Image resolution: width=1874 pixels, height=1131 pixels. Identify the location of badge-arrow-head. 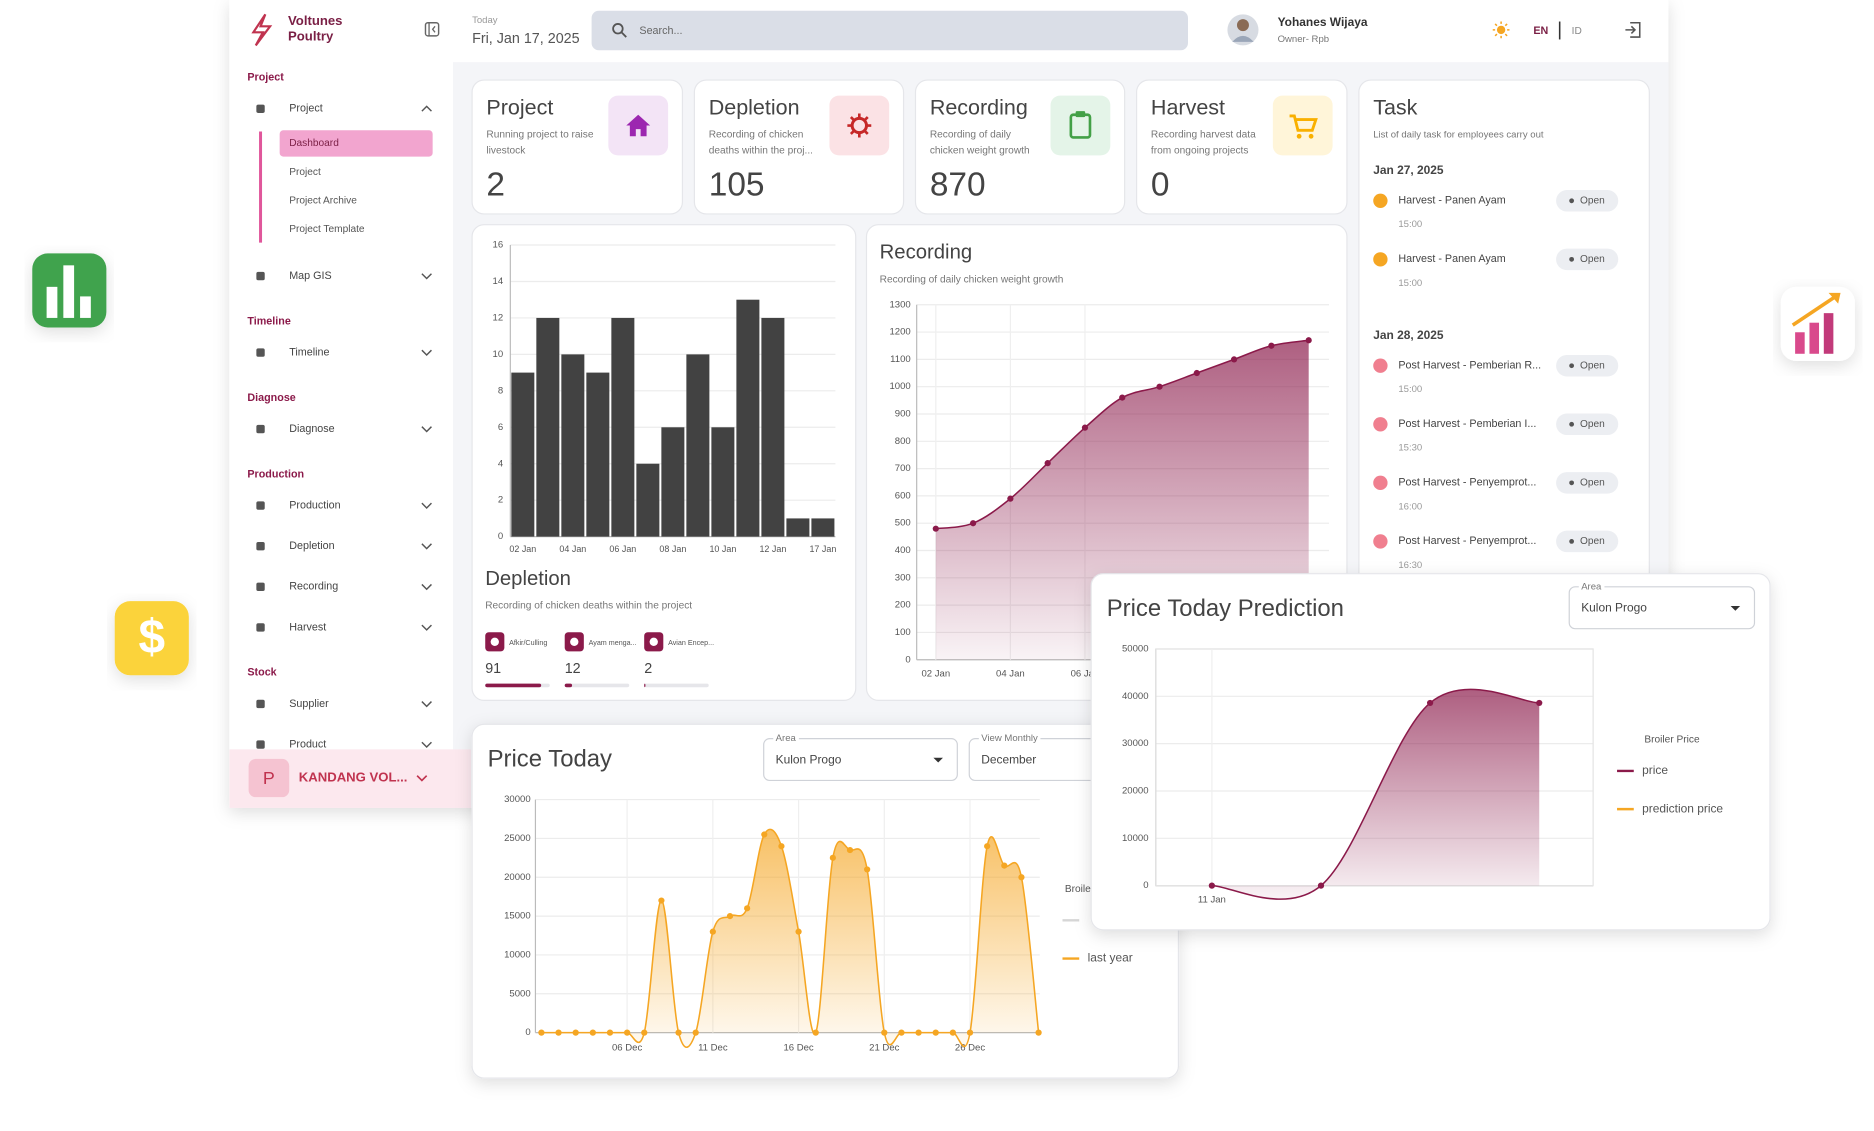
(1834, 298).